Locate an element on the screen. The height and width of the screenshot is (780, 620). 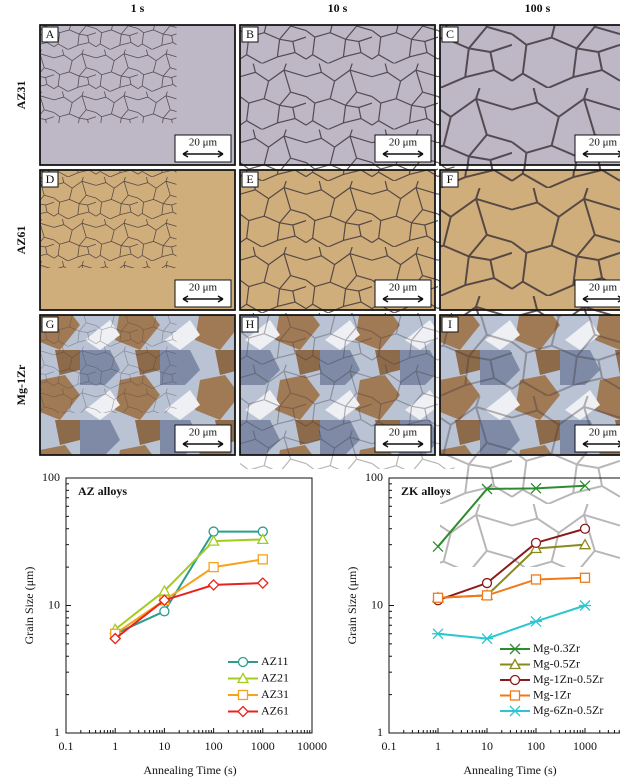
micrograph: A 20 μm is located at coordinates (137, 95).